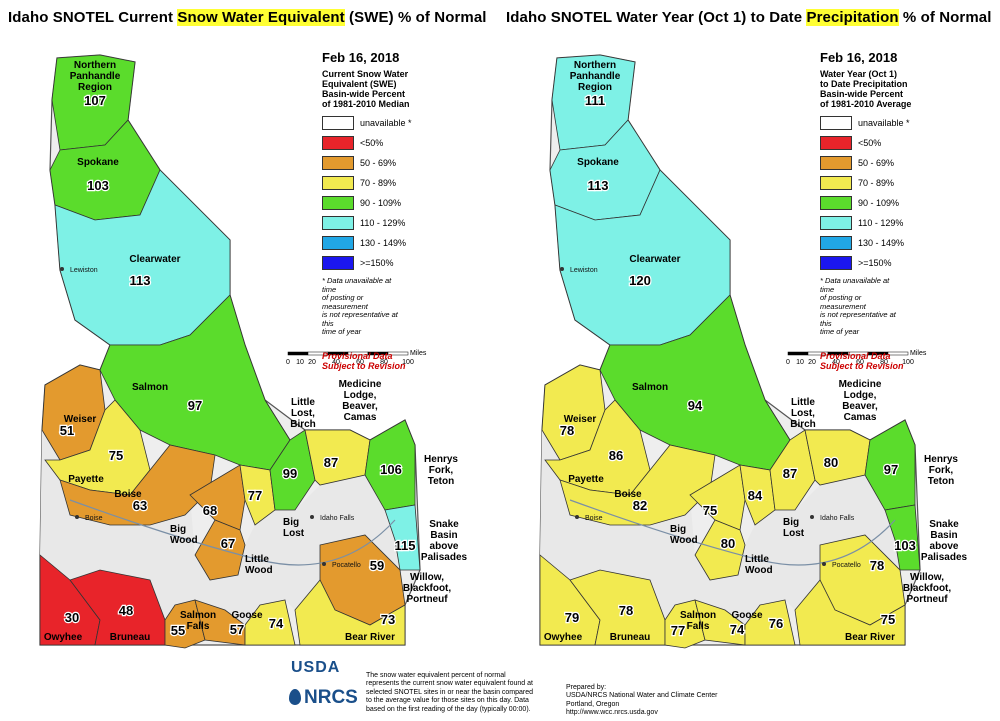  What do you see at coordinates (210, 510) in the screenshot?
I see `basin-value: 68` at bounding box center [210, 510].